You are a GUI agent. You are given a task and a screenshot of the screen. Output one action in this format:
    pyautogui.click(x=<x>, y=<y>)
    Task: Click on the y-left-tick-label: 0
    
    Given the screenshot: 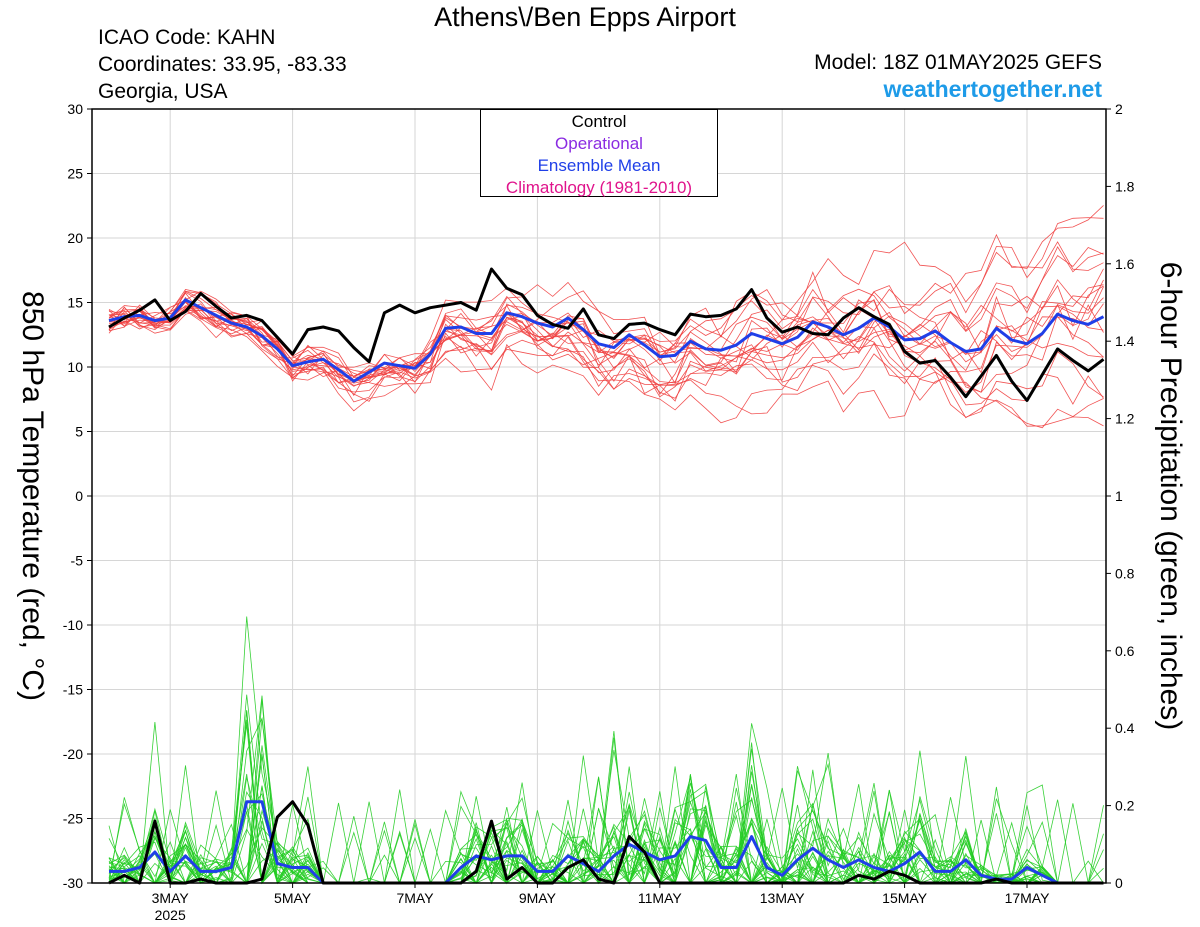 What is the action you would take?
    pyautogui.click(x=79, y=496)
    